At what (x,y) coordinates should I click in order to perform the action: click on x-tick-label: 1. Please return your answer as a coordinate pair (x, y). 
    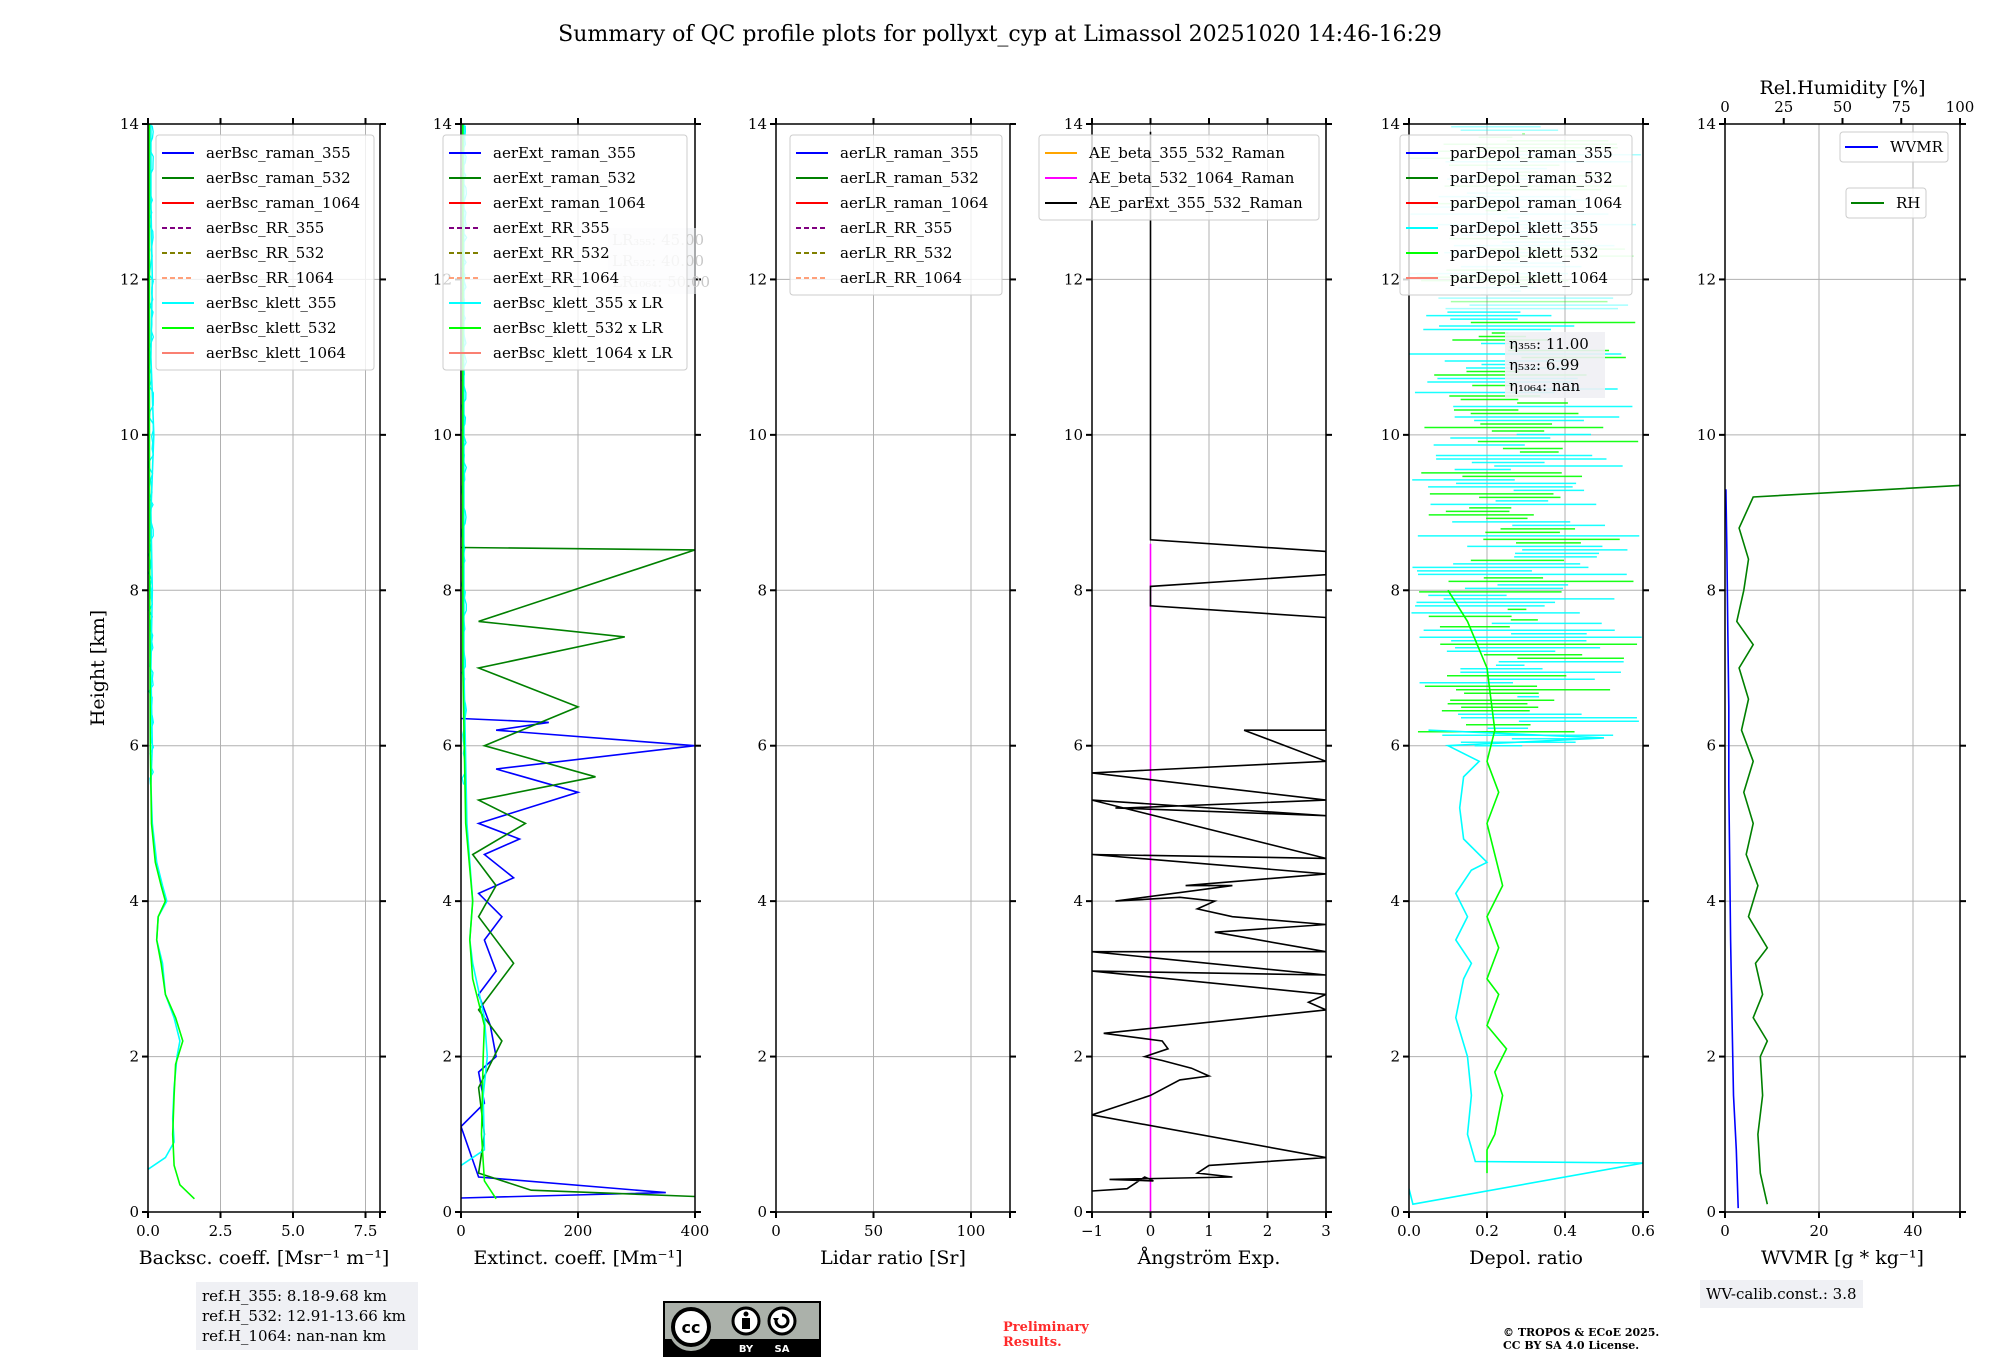
    Looking at the image, I should click on (1209, 1231).